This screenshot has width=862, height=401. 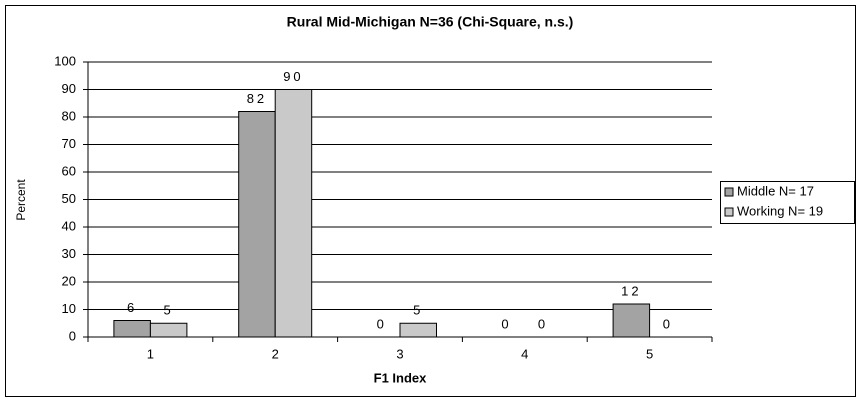 I want to click on value-label: 6, so click(x=132, y=307).